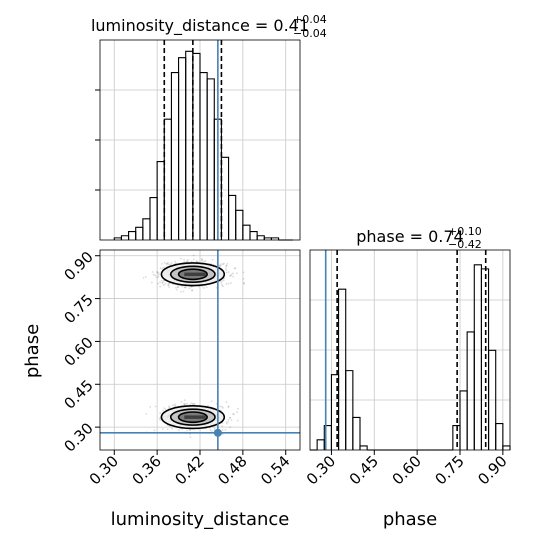 Image resolution: width=550 pixels, height=550 pixels. I want to click on x-tick-label-2: 0.60, so click(407, 470).